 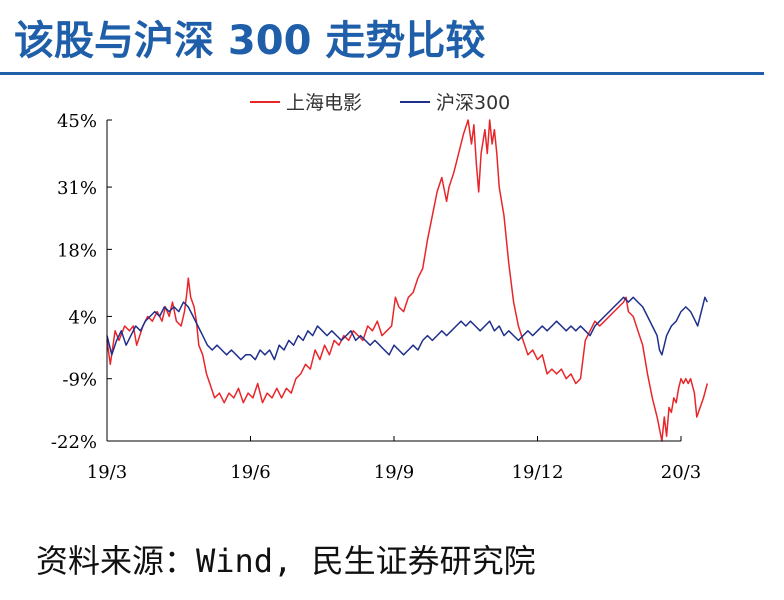 What do you see at coordinates (324, 103) in the screenshot?
I see `legend-label-0: 上海电影` at bounding box center [324, 103].